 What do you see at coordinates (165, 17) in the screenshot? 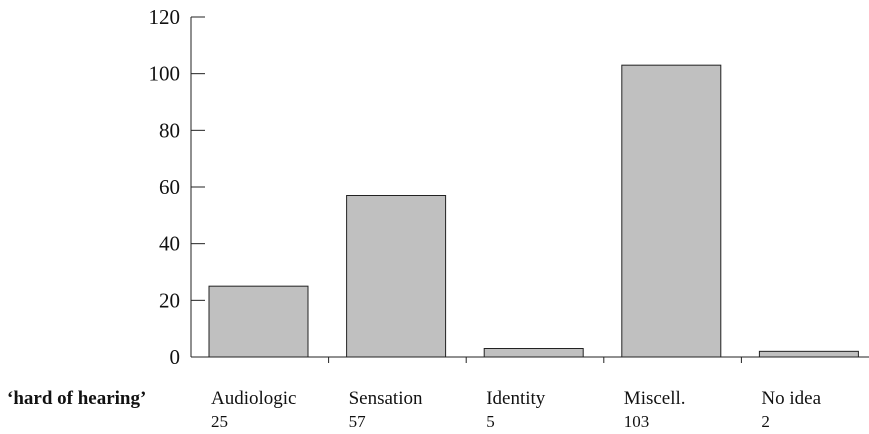
I see `y-tick-label: 120` at bounding box center [165, 17].